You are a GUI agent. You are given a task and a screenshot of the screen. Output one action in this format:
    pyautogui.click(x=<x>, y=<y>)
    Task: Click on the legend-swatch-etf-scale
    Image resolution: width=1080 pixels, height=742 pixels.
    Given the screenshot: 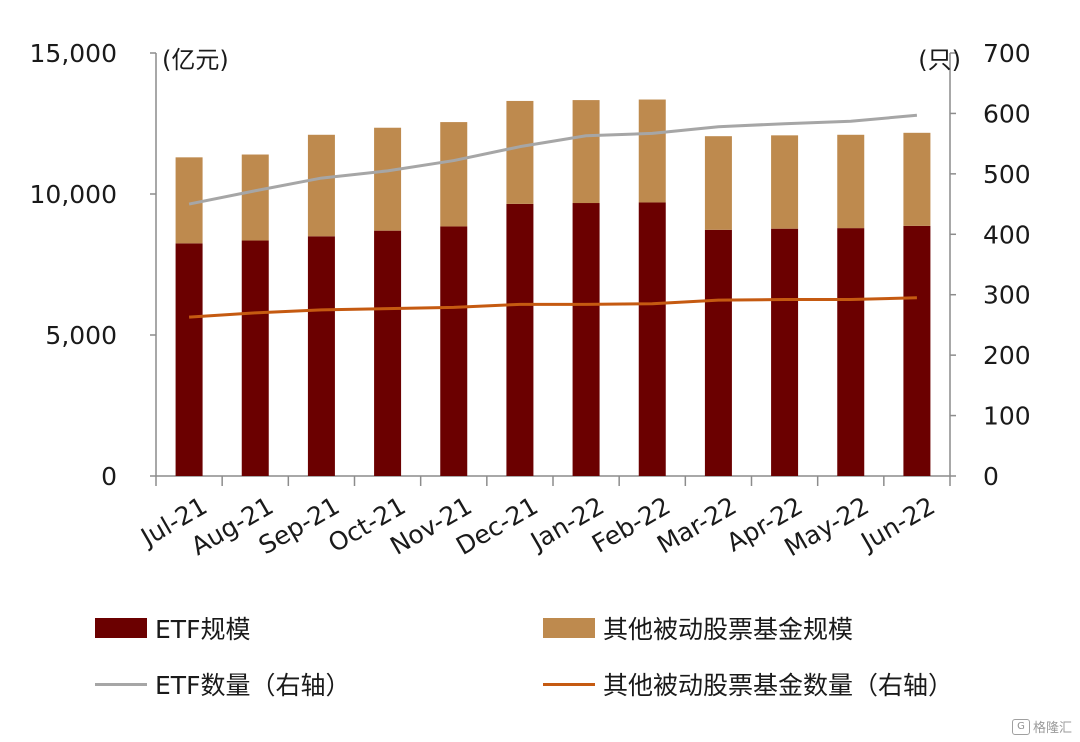 What is the action you would take?
    pyautogui.click(x=121, y=628)
    